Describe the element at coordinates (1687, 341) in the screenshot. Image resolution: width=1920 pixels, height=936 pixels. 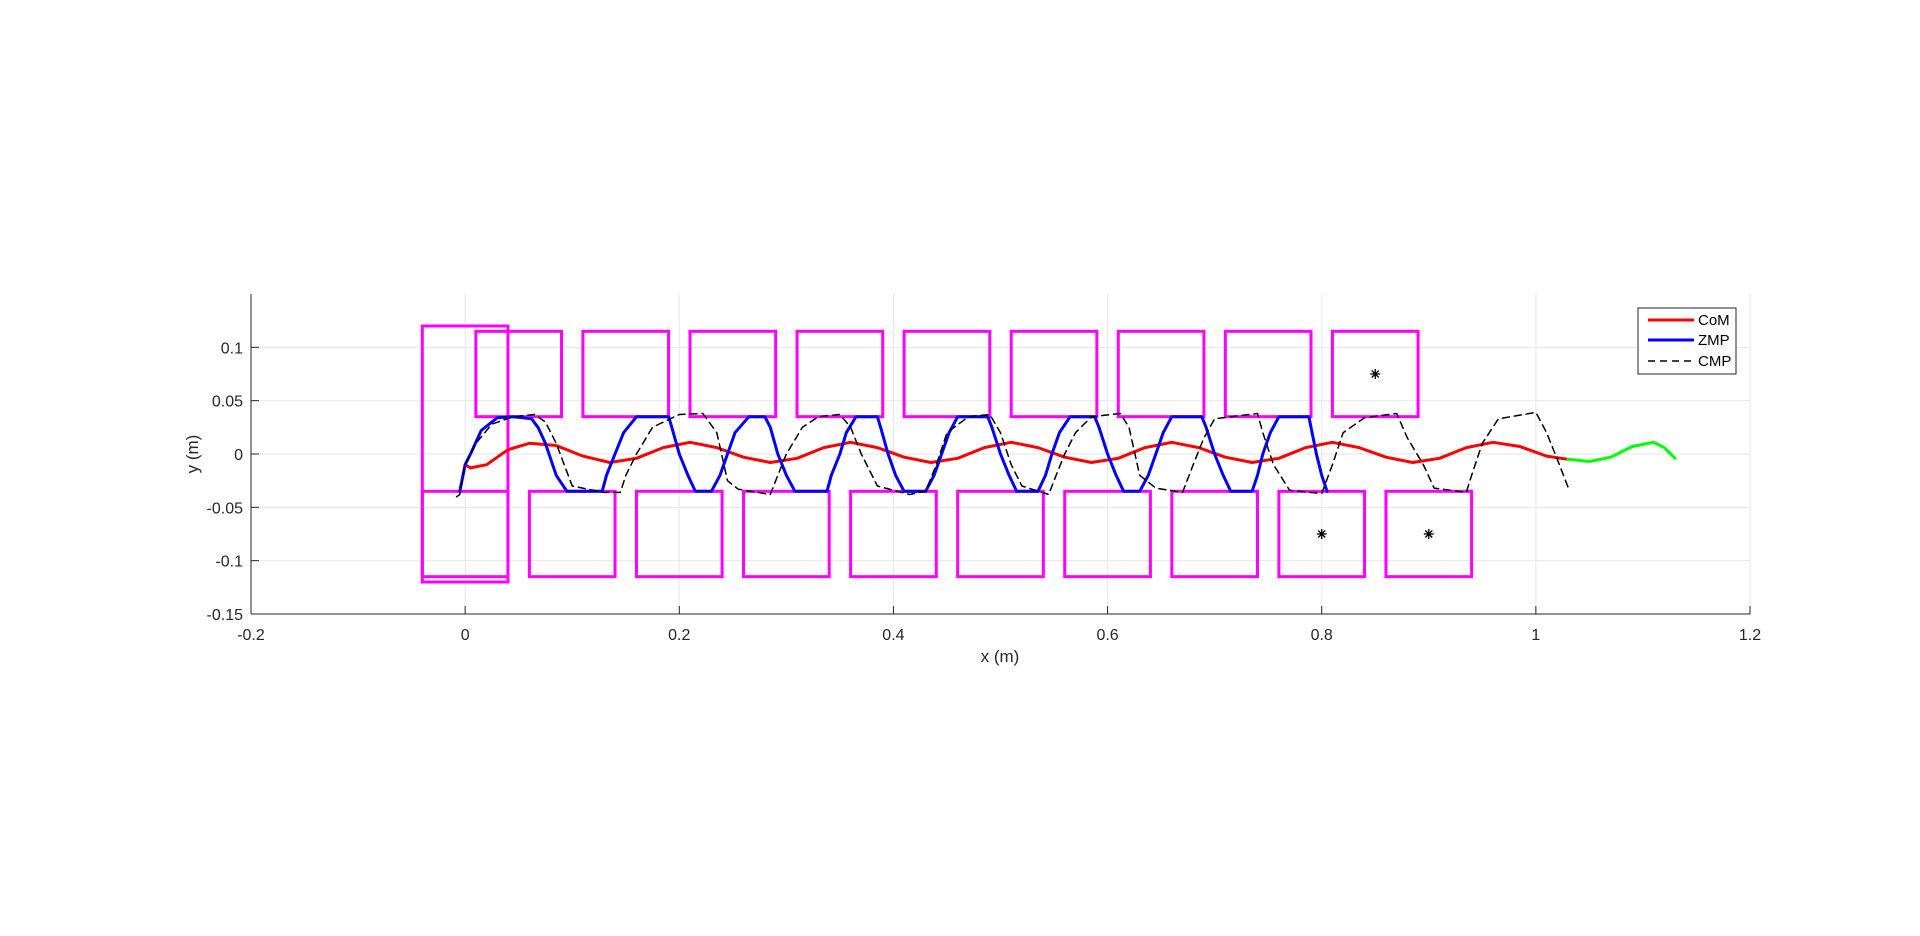
I see `legend: CoM ZMP CMP` at that location.